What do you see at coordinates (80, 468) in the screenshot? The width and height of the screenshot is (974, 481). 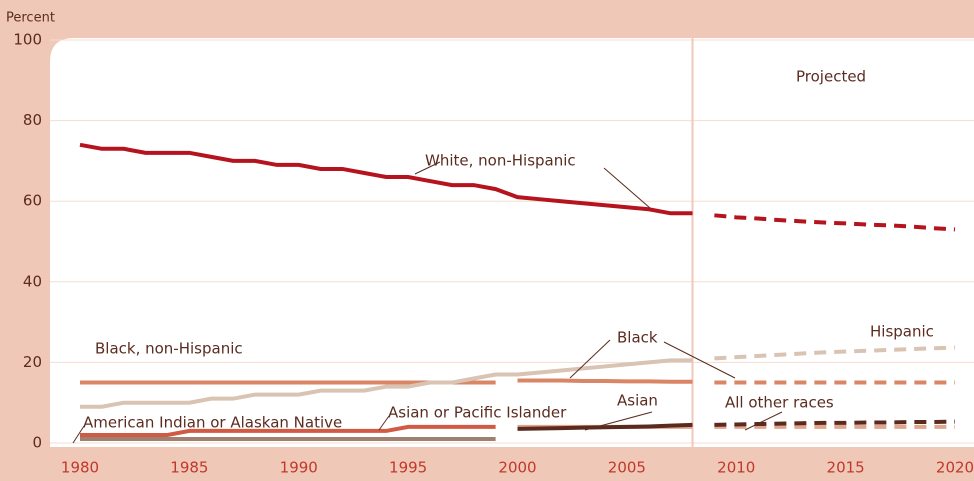 I see `x-tick-label: 1980` at bounding box center [80, 468].